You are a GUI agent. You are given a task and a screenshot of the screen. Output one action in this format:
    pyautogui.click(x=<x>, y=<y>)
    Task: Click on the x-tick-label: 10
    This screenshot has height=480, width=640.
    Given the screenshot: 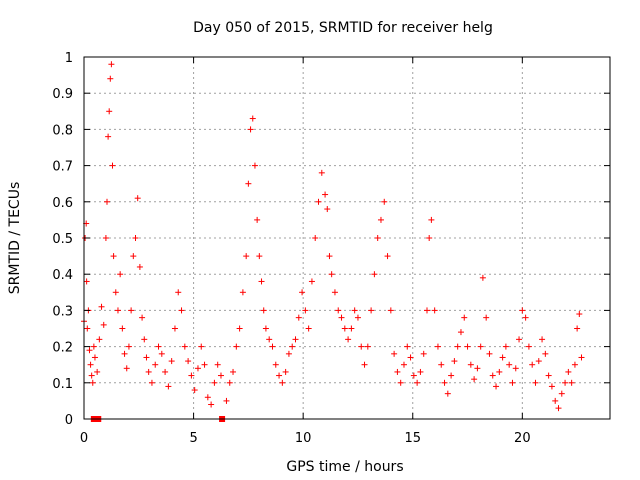 What is the action you would take?
    pyautogui.click(x=303, y=438)
    